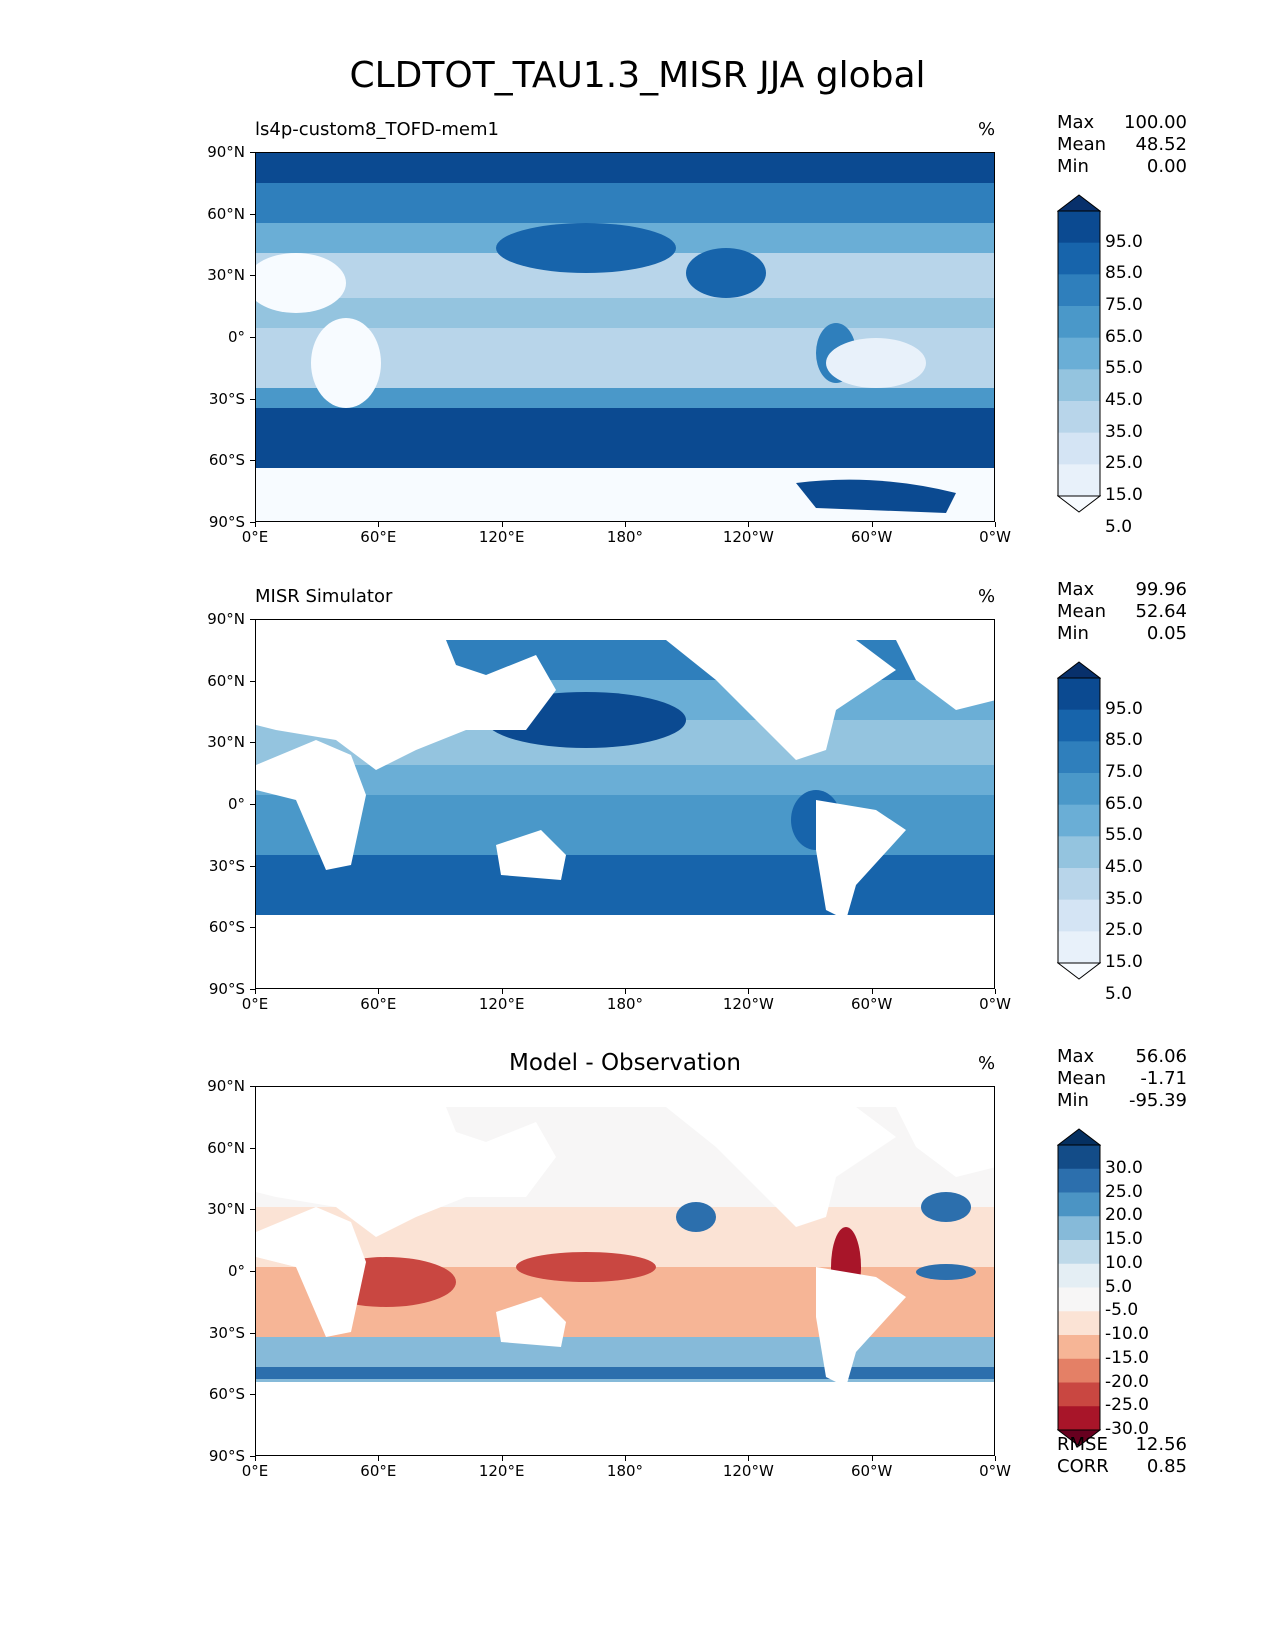 This screenshot has height=1650, width=1275. Describe the element at coordinates (1122, 145) in the screenshot. I see `panel-stats: Max 100.00 Mean 48.52 Min 0.00` at that location.